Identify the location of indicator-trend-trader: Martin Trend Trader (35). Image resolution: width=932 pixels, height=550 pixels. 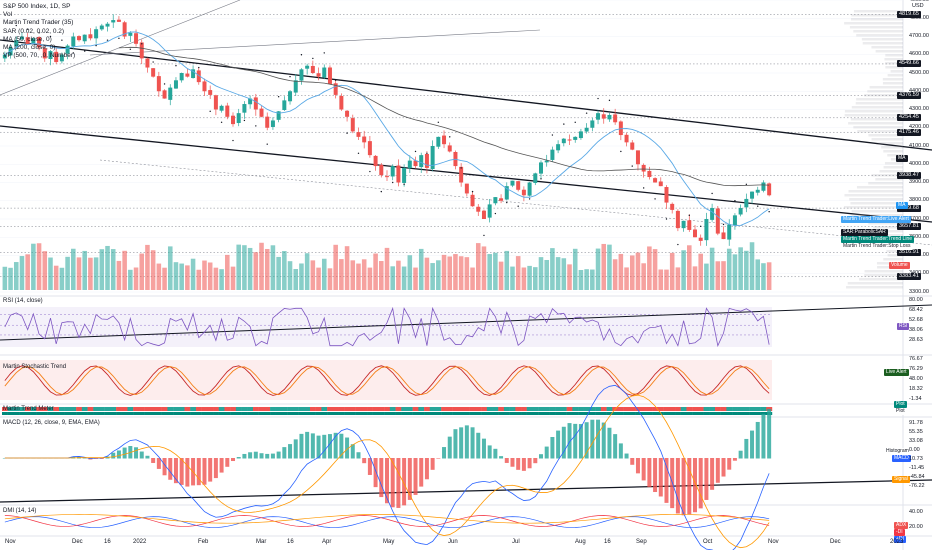
(38, 23).